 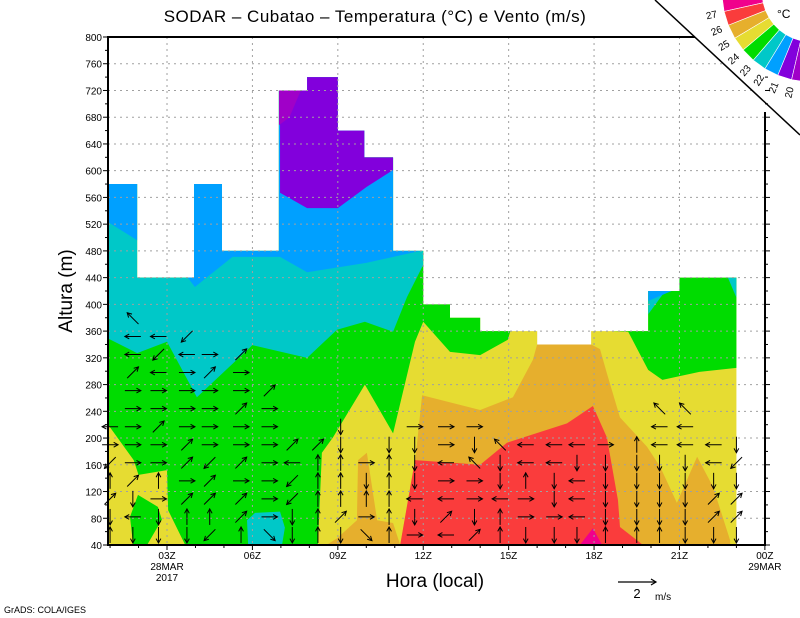 What do you see at coordinates (795, 62) in the screenshot?
I see `colorbar-segment` at bounding box center [795, 62].